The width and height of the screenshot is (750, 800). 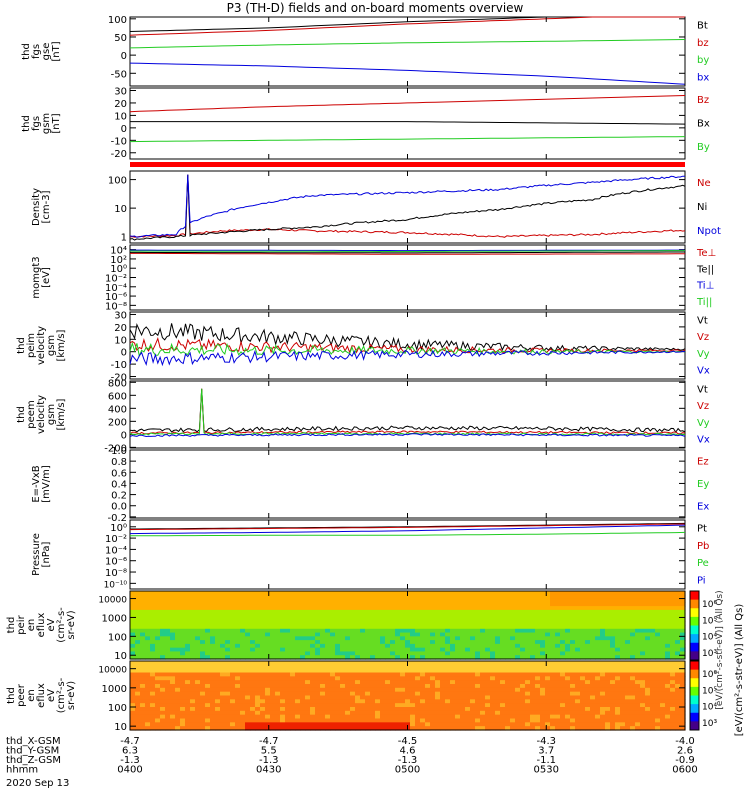 I want to click on y-tick-label: 30, so click(x=120, y=91).